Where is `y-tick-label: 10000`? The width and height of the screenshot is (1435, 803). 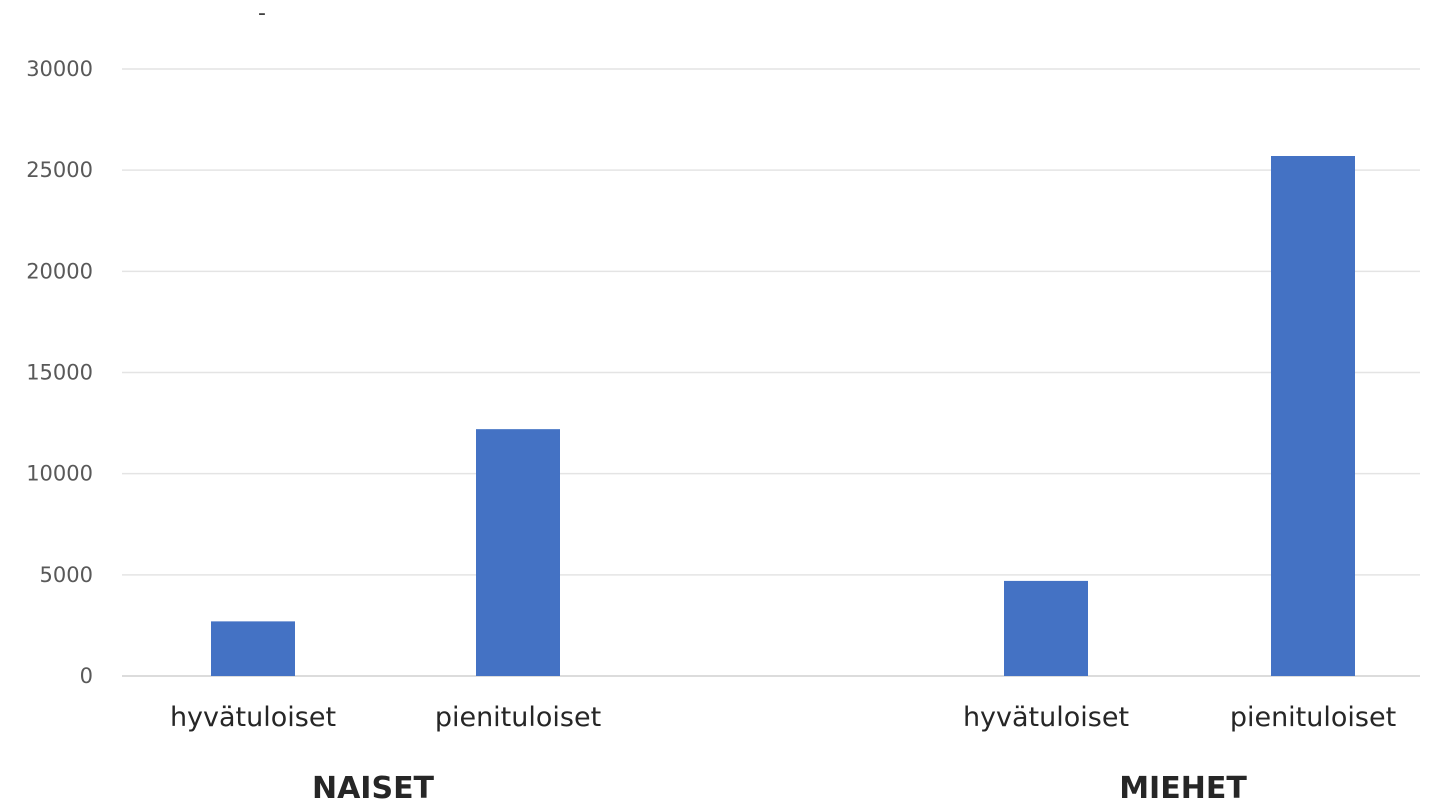
y-tick-label: 10000 is located at coordinates (59, 474).